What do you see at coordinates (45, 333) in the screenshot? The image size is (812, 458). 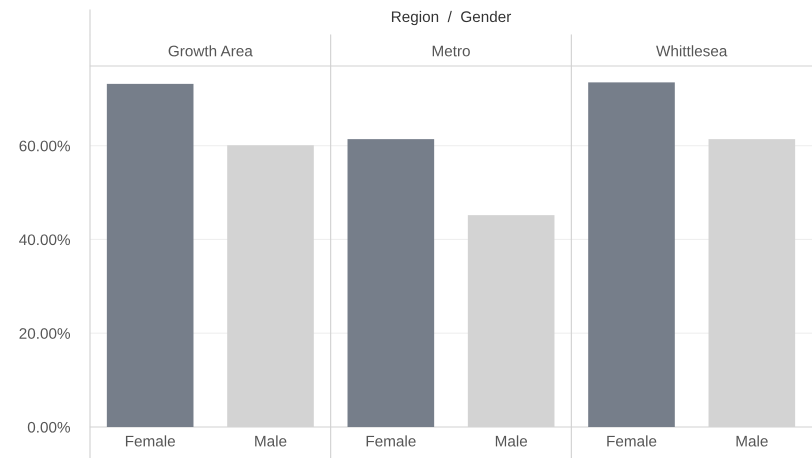 I see `y-tick-label: 20.00%` at bounding box center [45, 333].